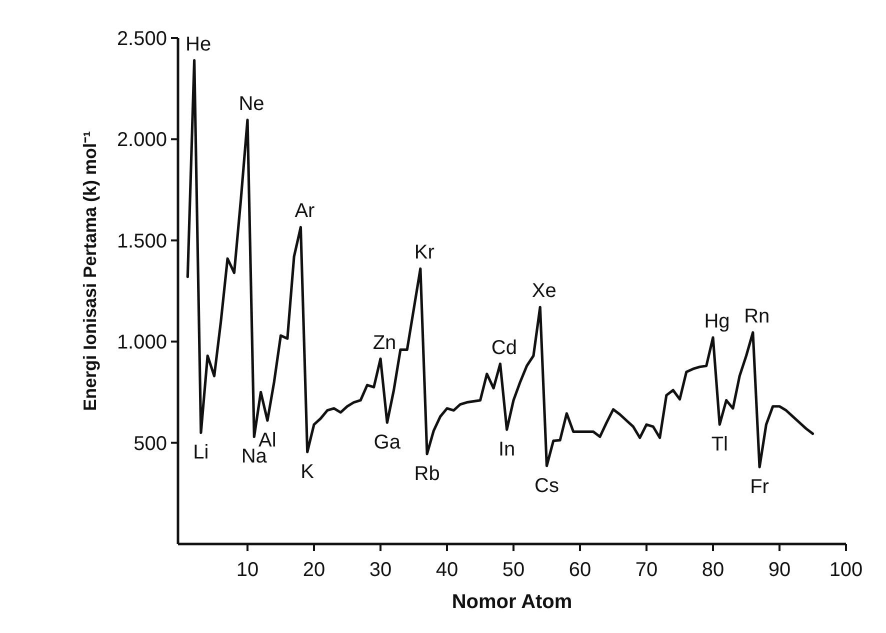  What do you see at coordinates (388, 443) in the screenshot?
I see `annotation: Ga` at bounding box center [388, 443].